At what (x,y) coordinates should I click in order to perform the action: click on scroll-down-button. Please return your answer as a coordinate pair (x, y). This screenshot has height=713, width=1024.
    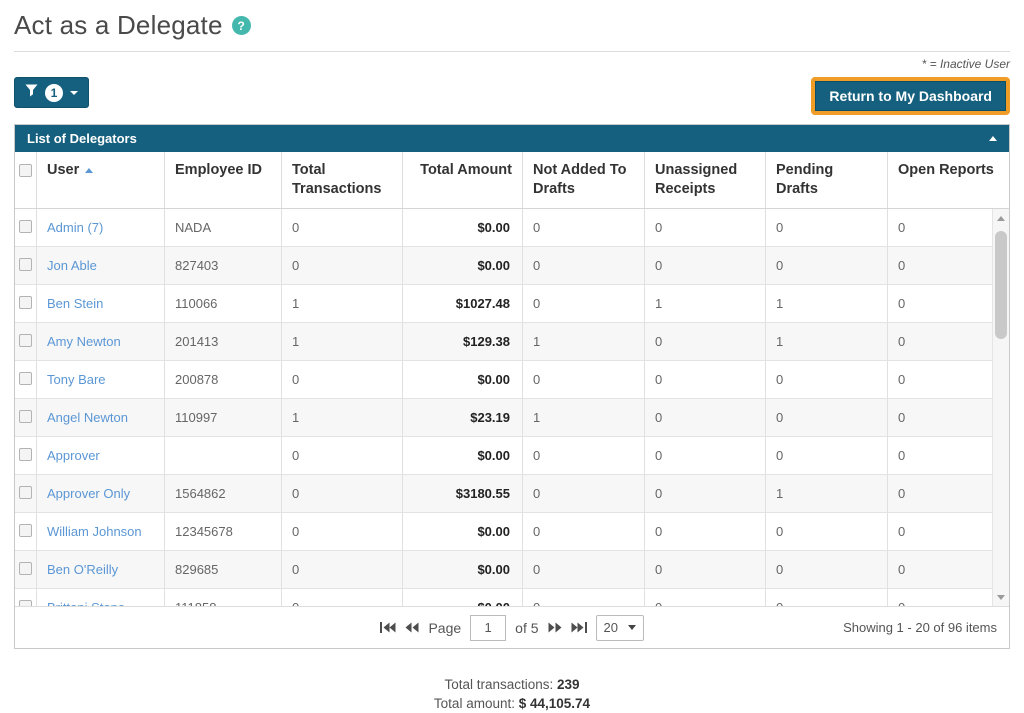
    Looking at the image, I should click on (1001, 597).